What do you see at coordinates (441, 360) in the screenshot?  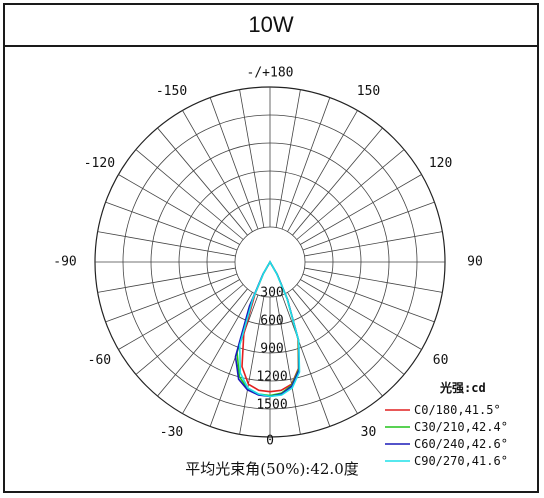 I see `angle-label: 60` at bounding box center [441, 360].